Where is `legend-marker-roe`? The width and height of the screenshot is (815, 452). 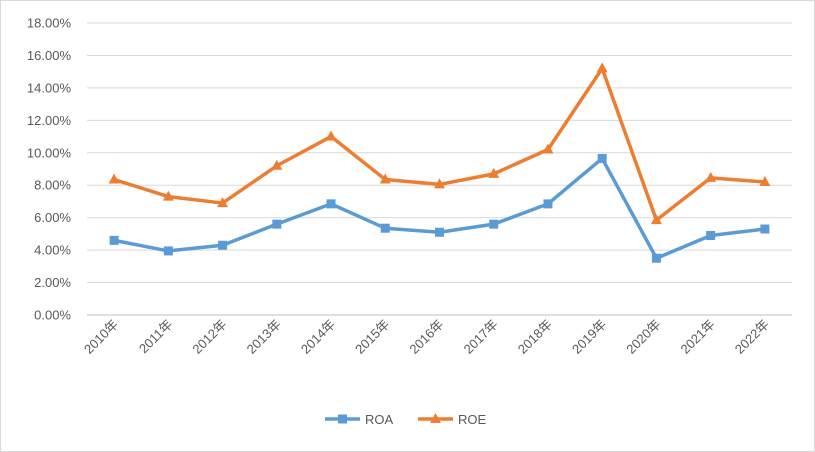 legend-marker-roe is located at coordinates (435, 418).